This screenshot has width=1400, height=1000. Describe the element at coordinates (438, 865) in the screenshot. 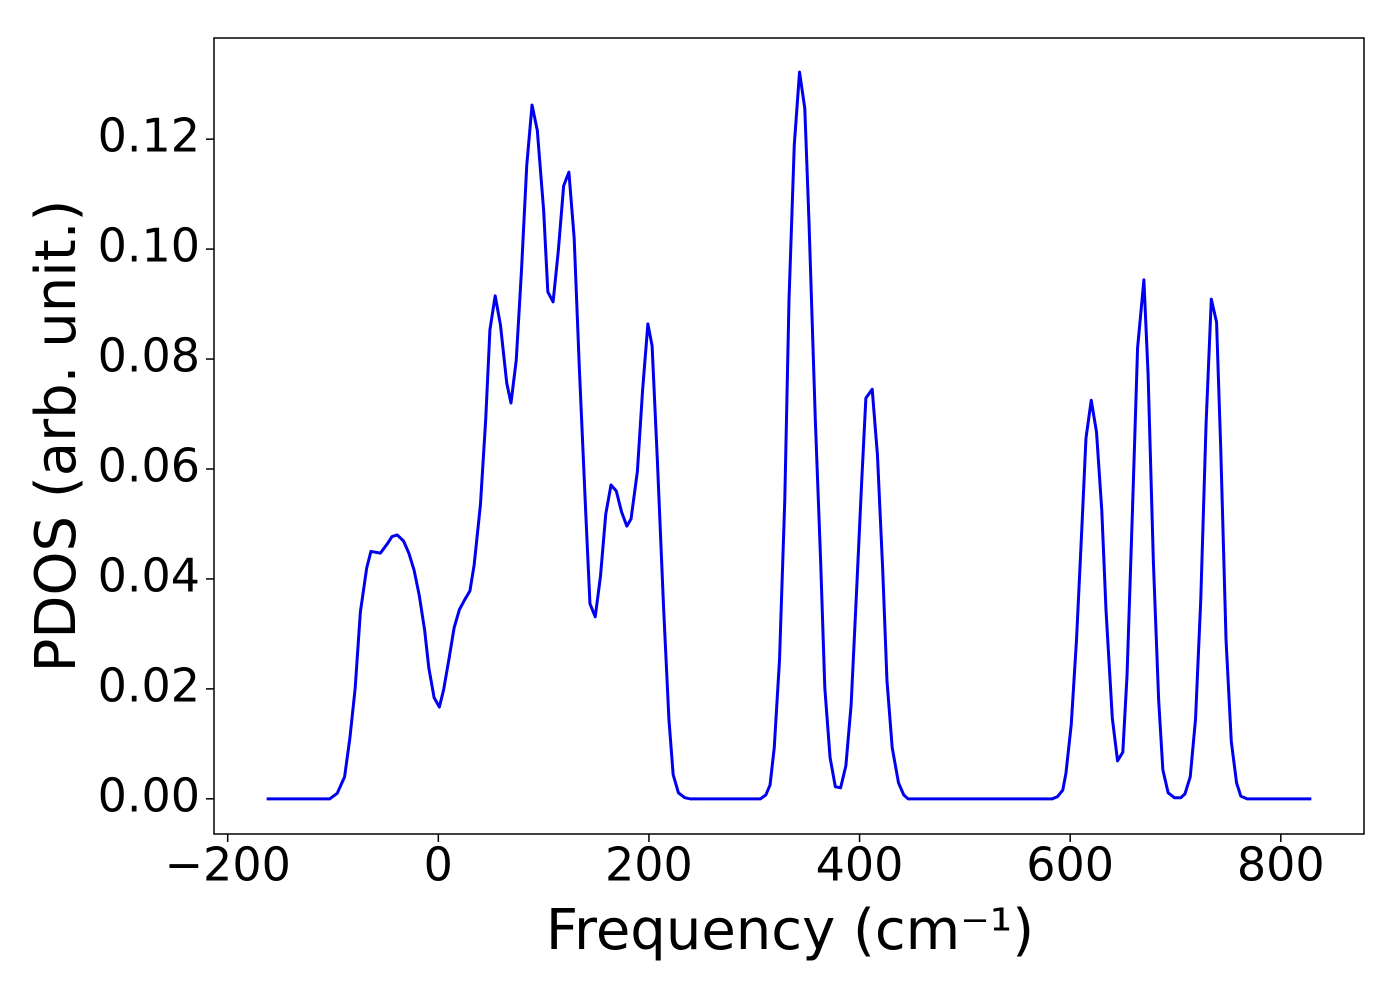

I see `x-tick-label: 0` at that location.